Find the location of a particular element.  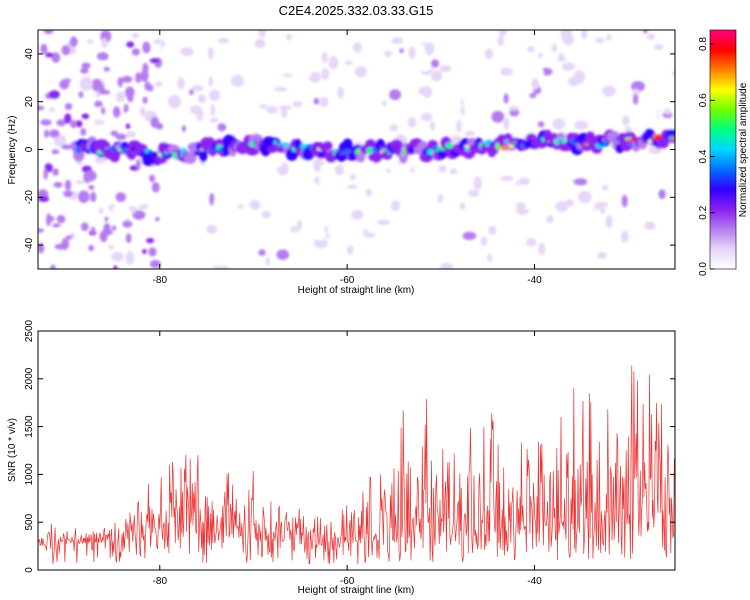

figure-title: C2E4.2025.332.03.33.G15 is located at coordinates (356, 10).